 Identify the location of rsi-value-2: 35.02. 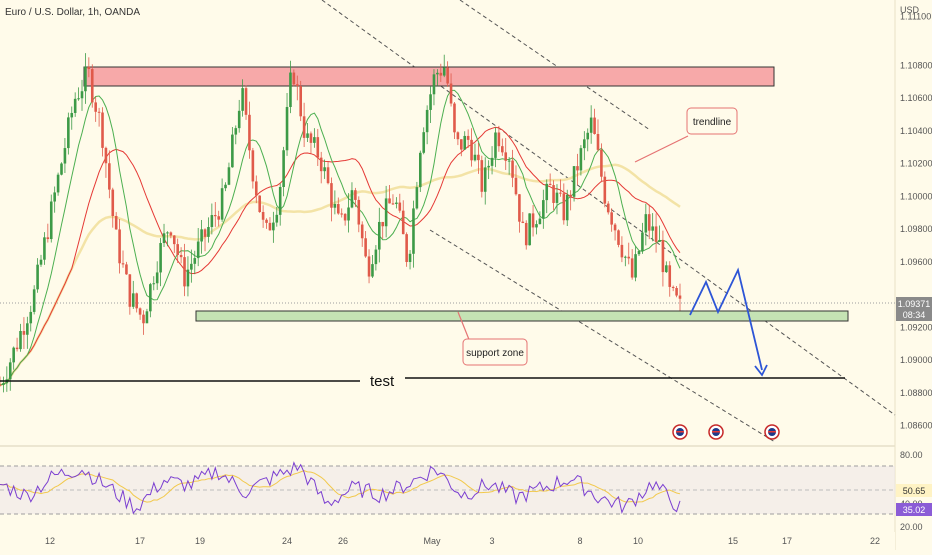
(914, 510).